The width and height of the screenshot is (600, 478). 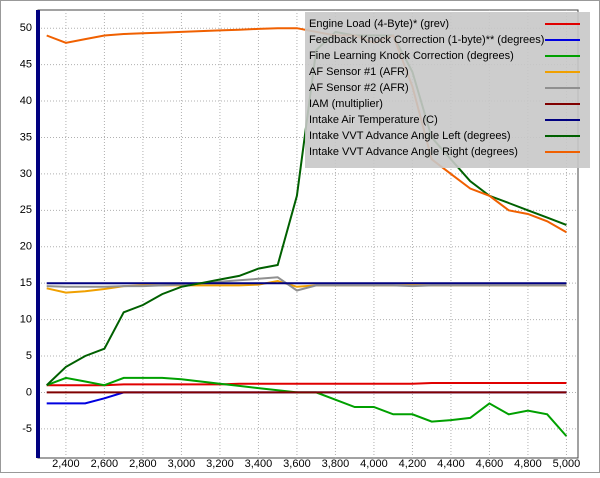 I want to click on x-tick-label: 3,200, so click(x=220, y=464).